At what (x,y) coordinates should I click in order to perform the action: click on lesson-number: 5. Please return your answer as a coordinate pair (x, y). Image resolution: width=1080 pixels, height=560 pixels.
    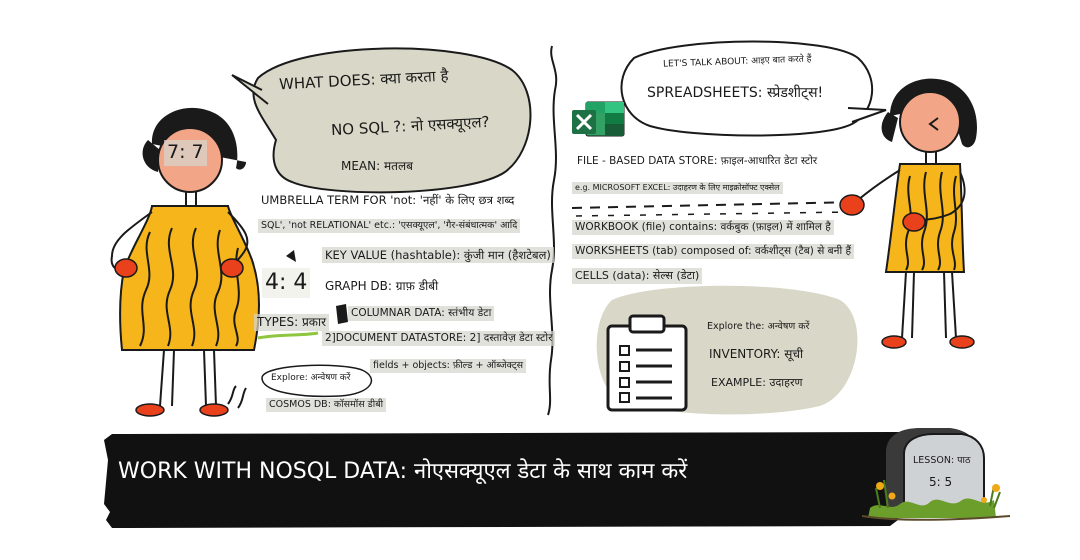
    Looking at the image, I should click on (941, 482).